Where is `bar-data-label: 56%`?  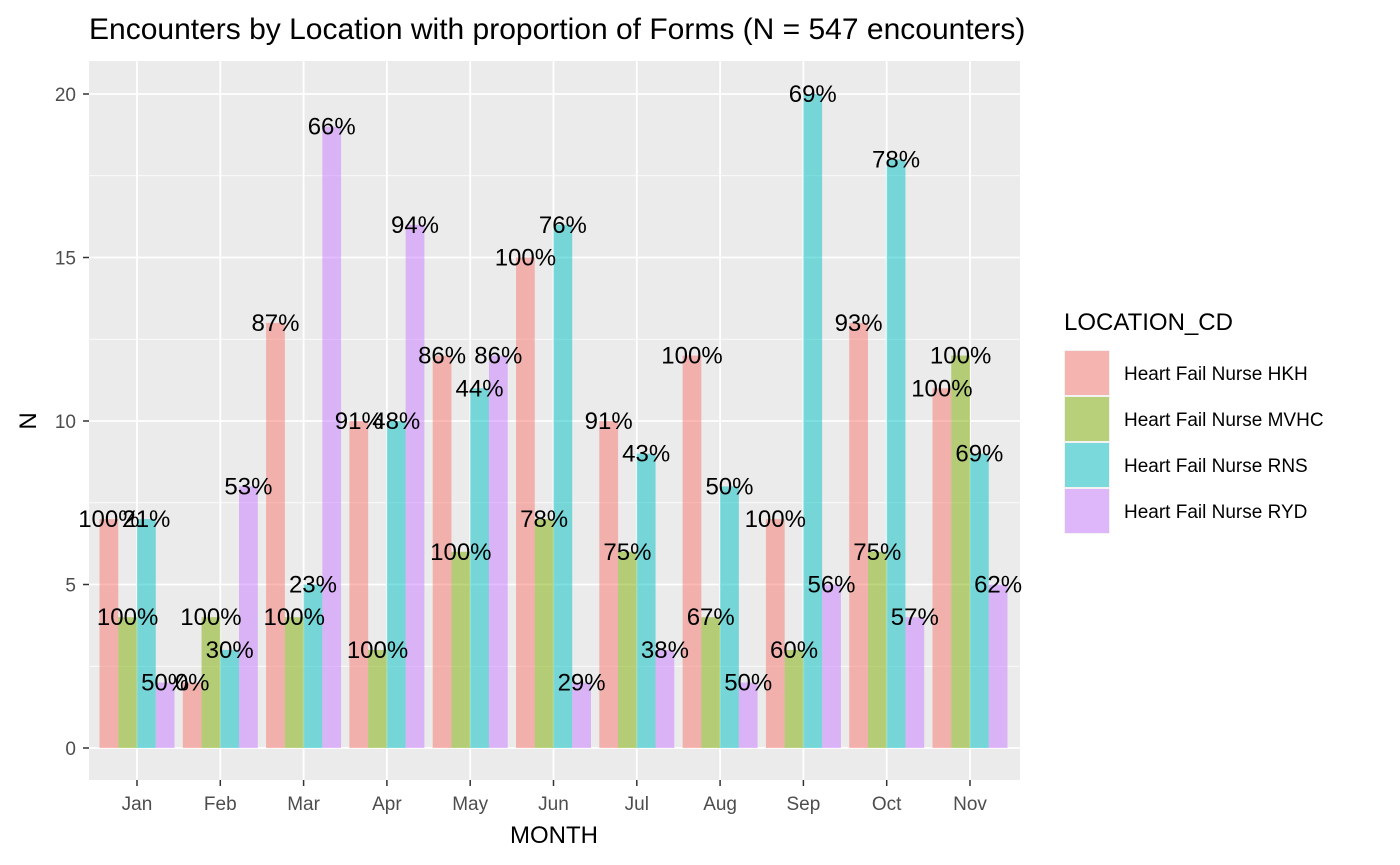
bar-data-label: 56% is located at coordinates (831, 585).